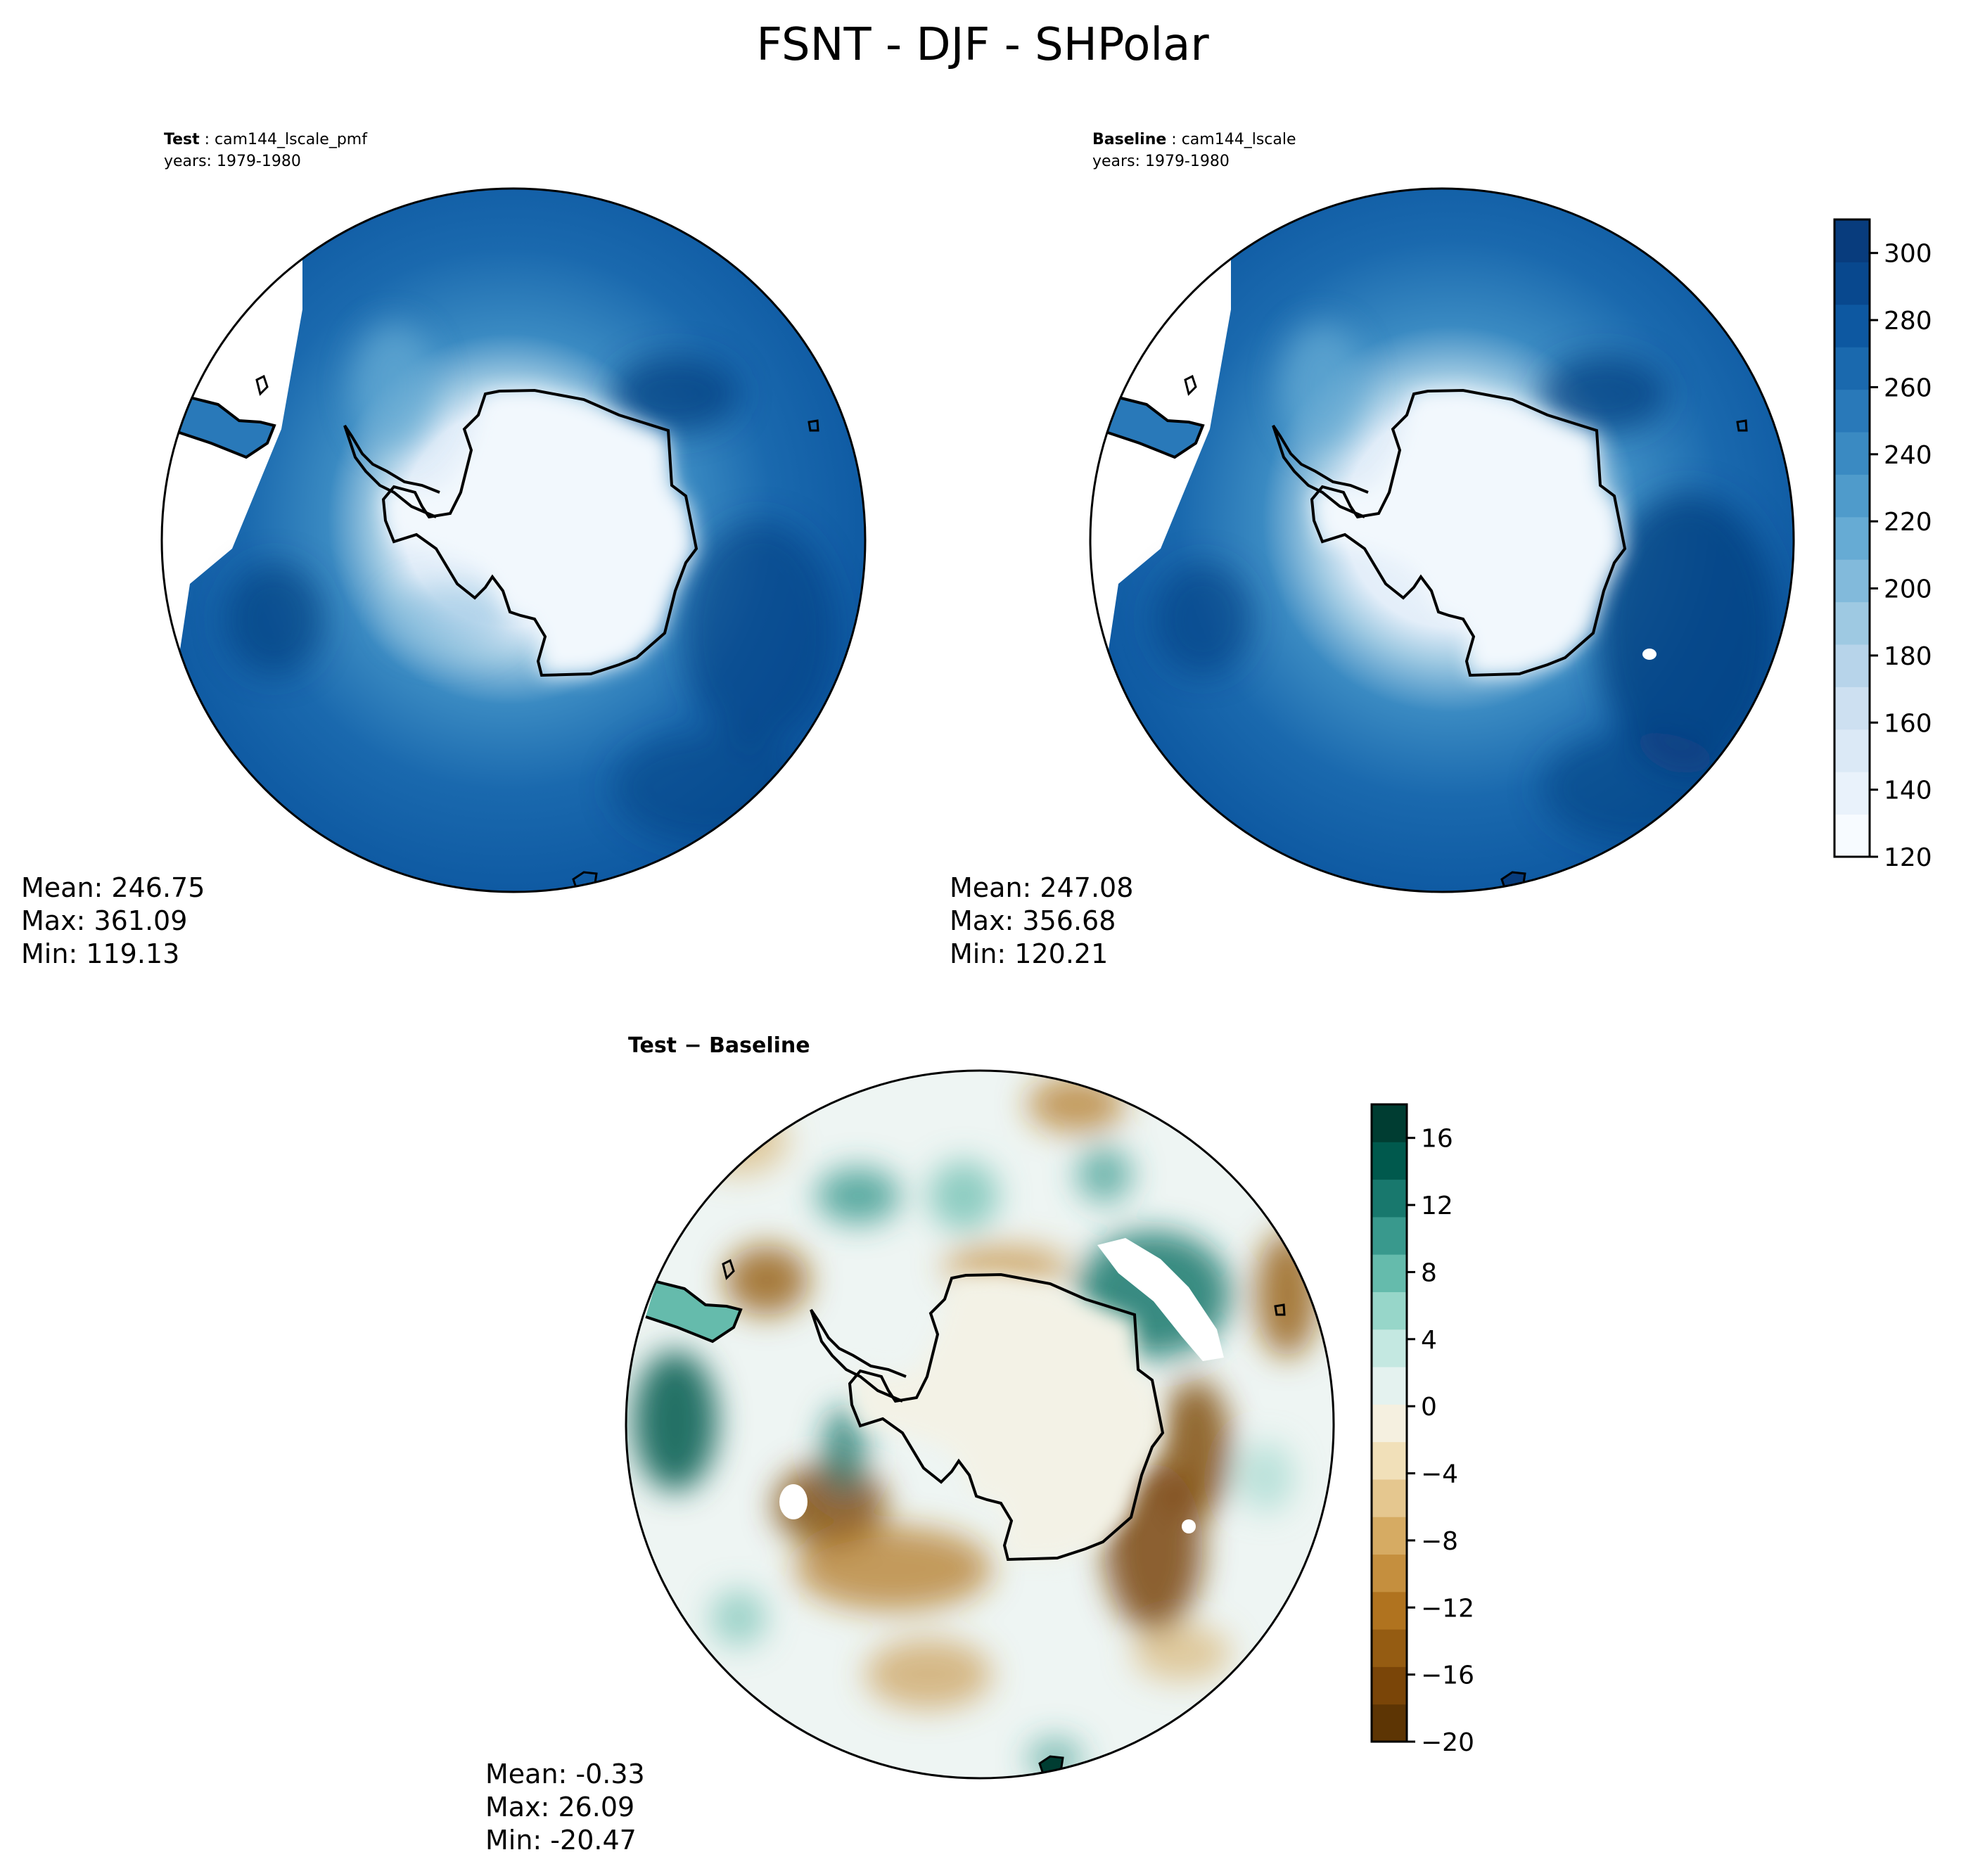  I want to click on diff-colorbar-tick-label: 12, so click(1437, 1206).